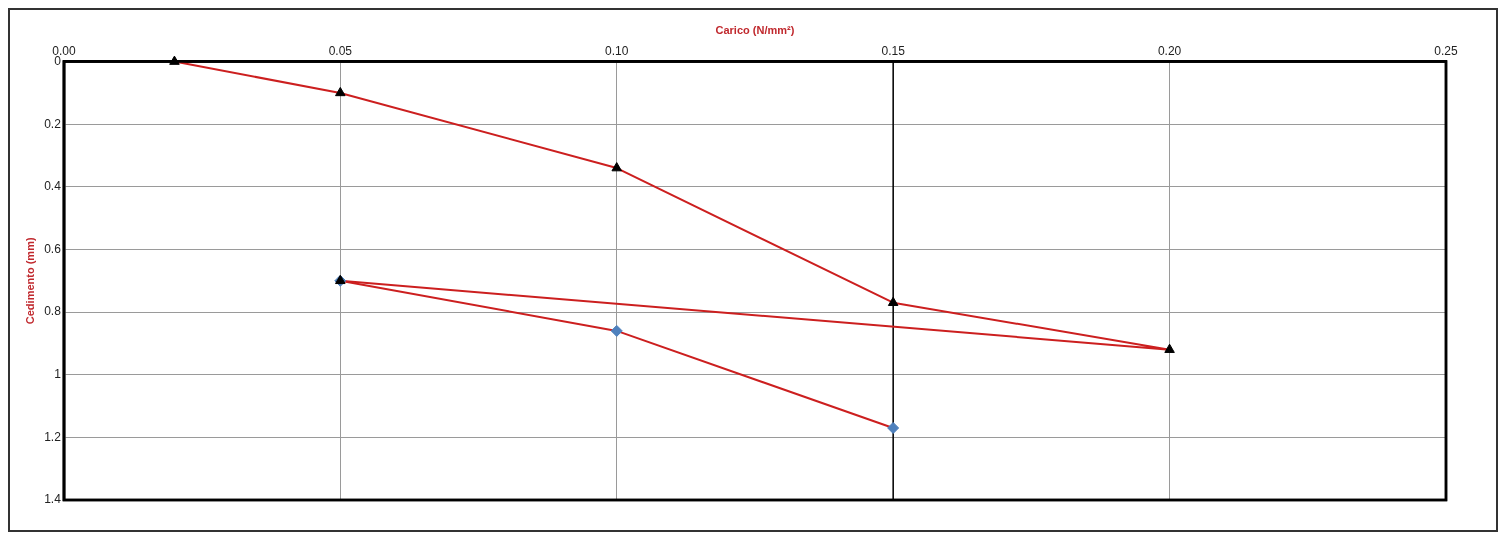 The height and width of the screenshot is (538, 1504). I want to click on y-tick-label: 0.4, so click(53, 186).